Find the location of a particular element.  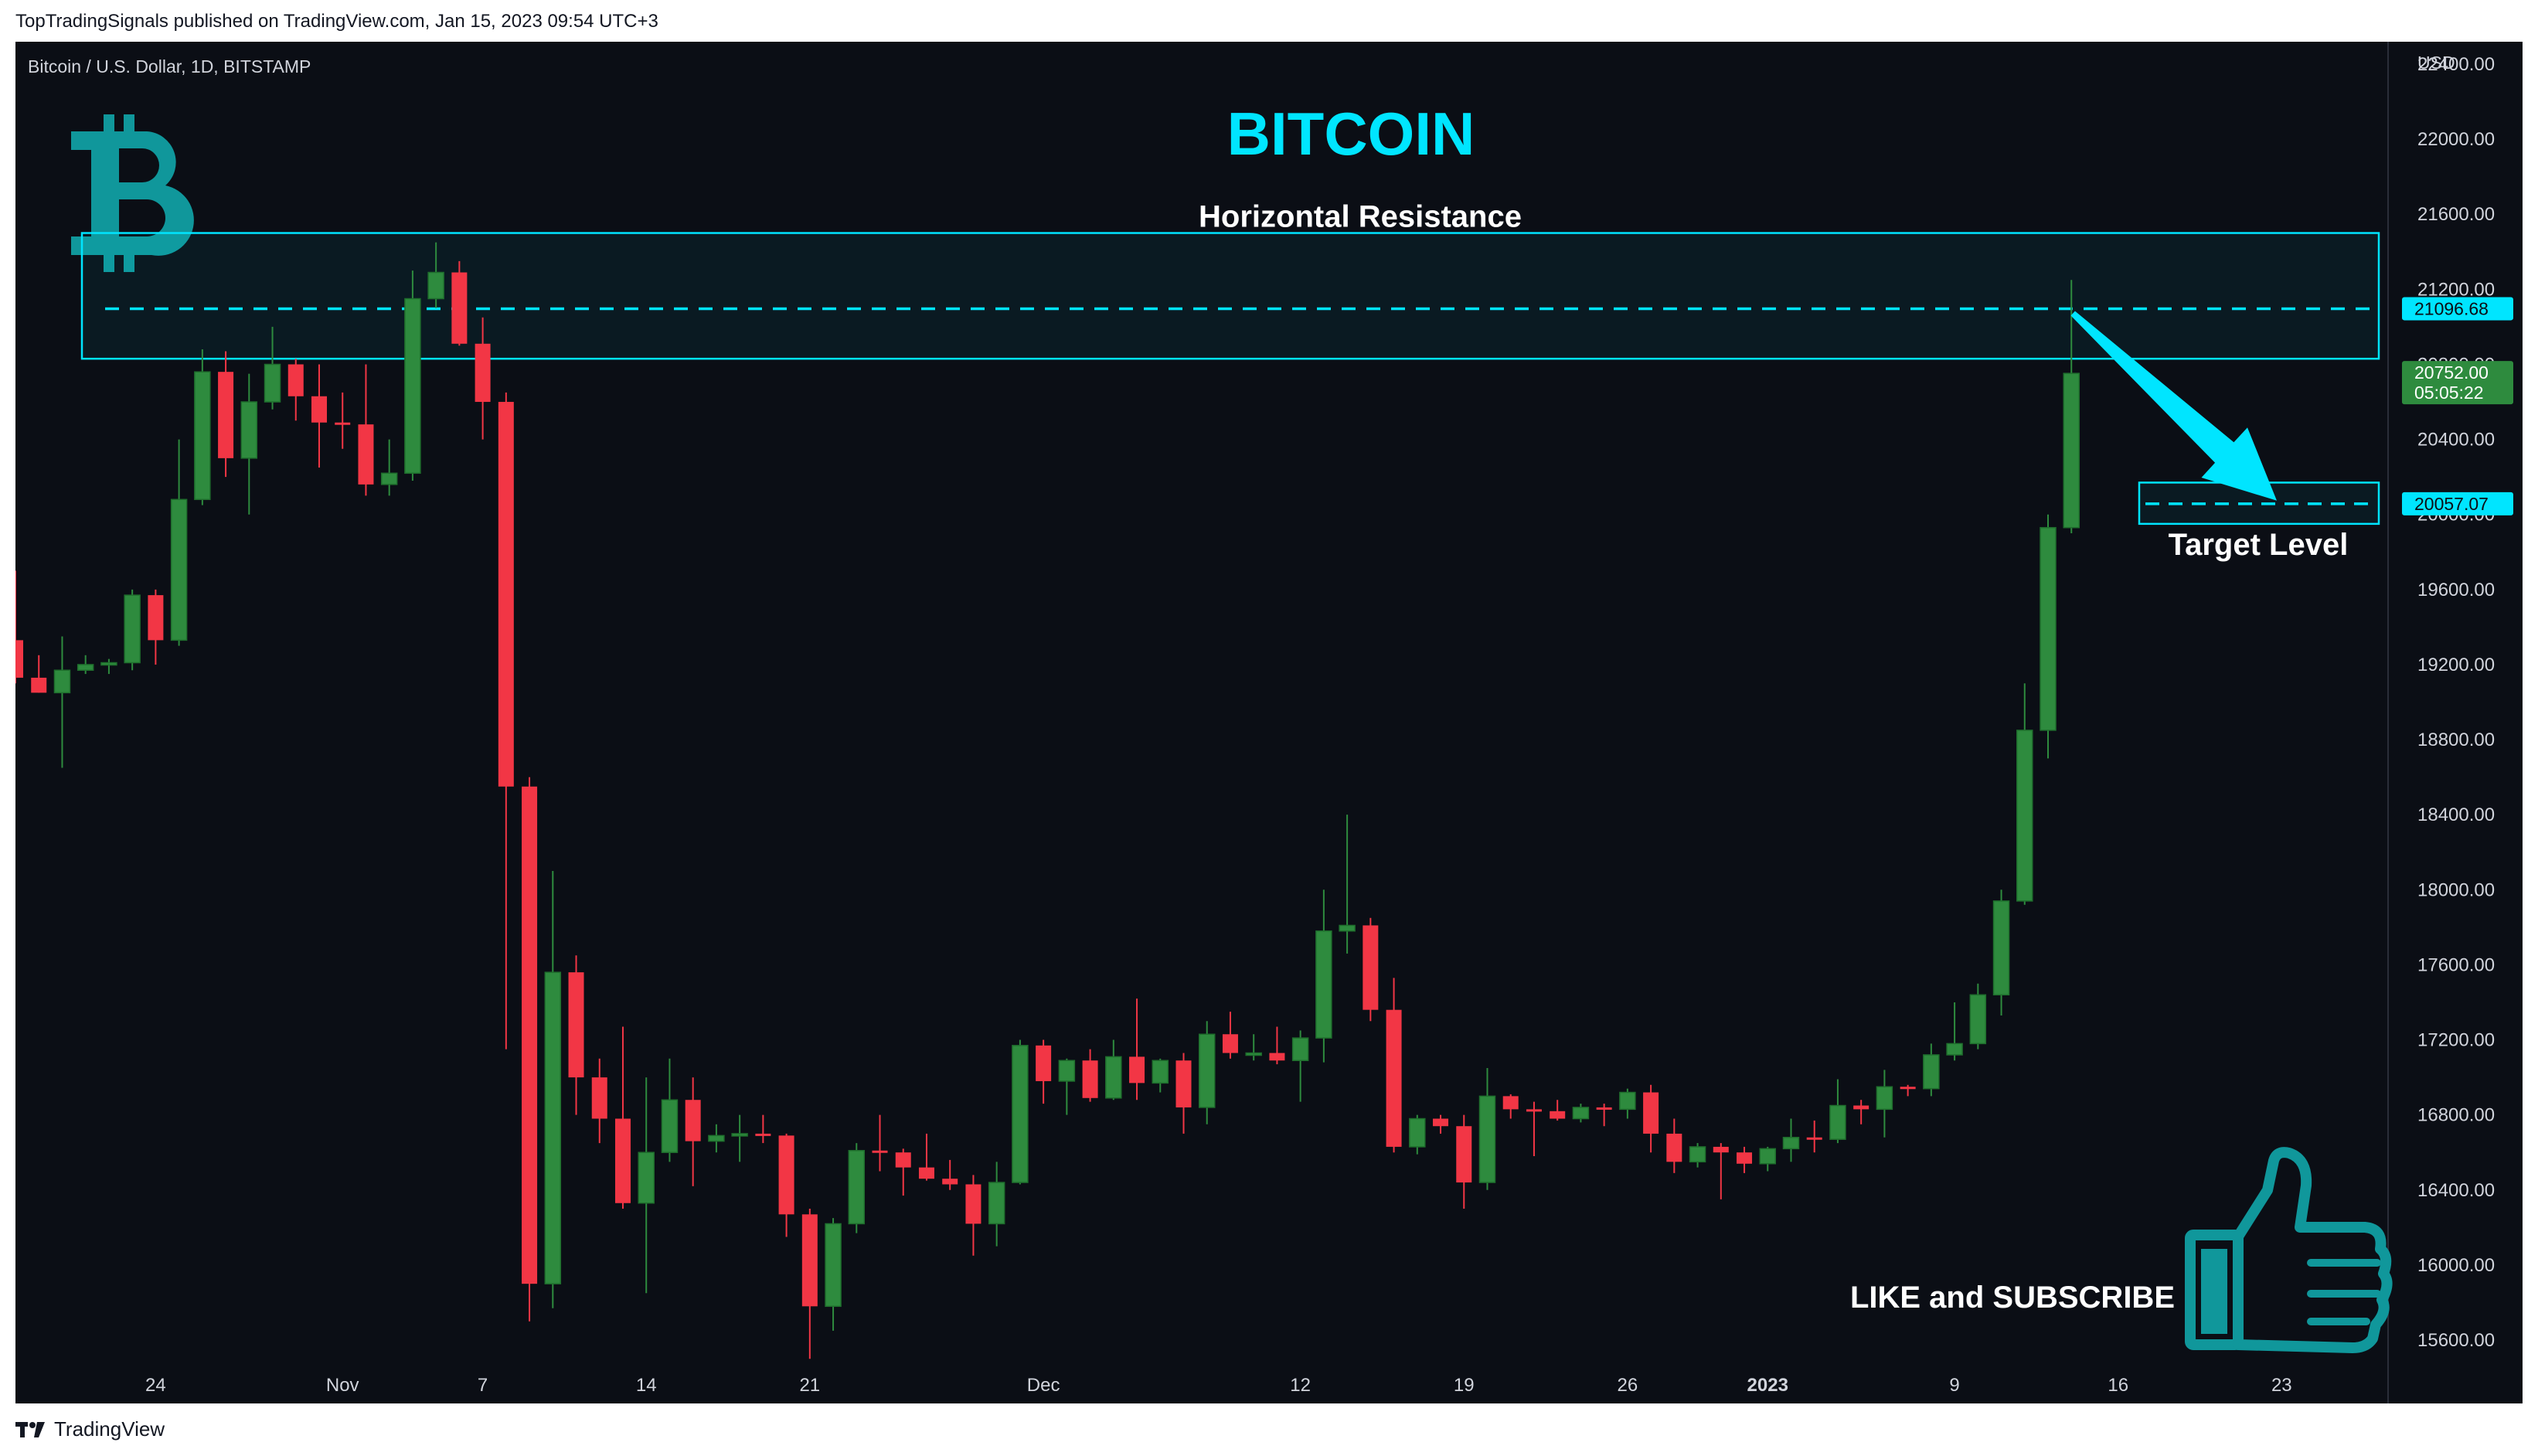

resistance-zone is located at coordinates (1230, 296).